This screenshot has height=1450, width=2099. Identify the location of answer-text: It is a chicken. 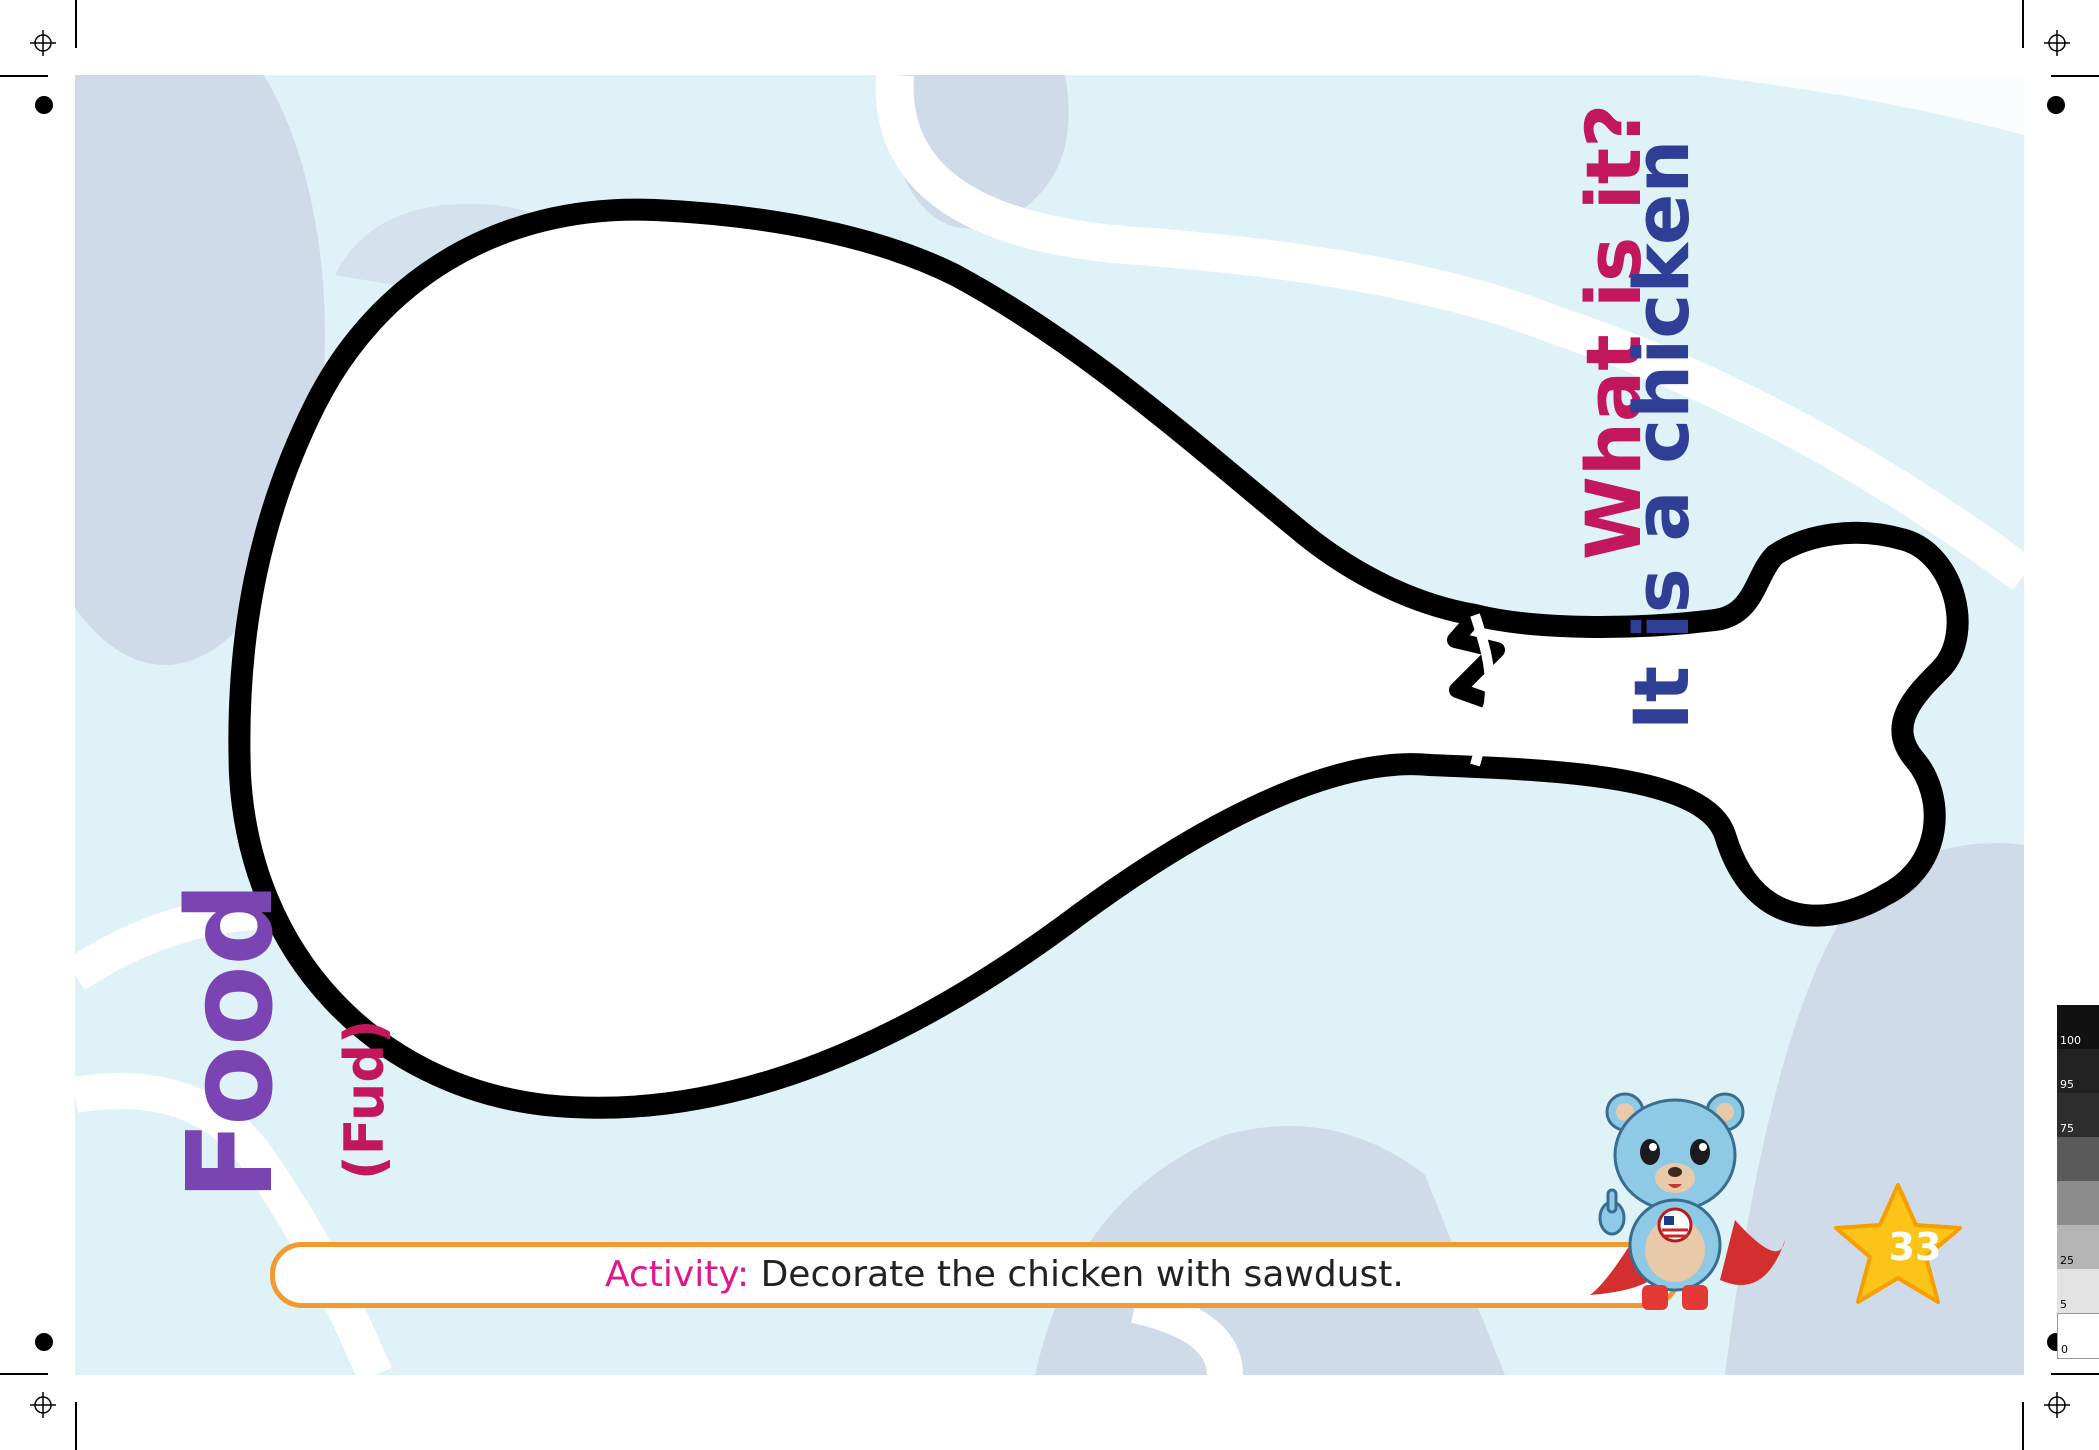
(1661, 435).